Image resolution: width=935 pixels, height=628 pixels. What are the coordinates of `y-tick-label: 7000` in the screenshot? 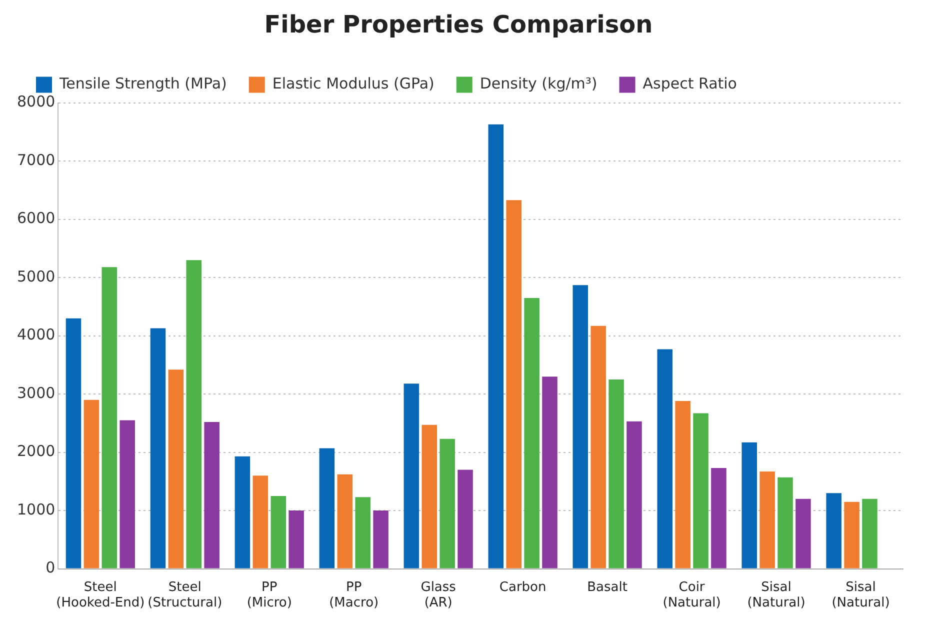 It's located at (36, 159).